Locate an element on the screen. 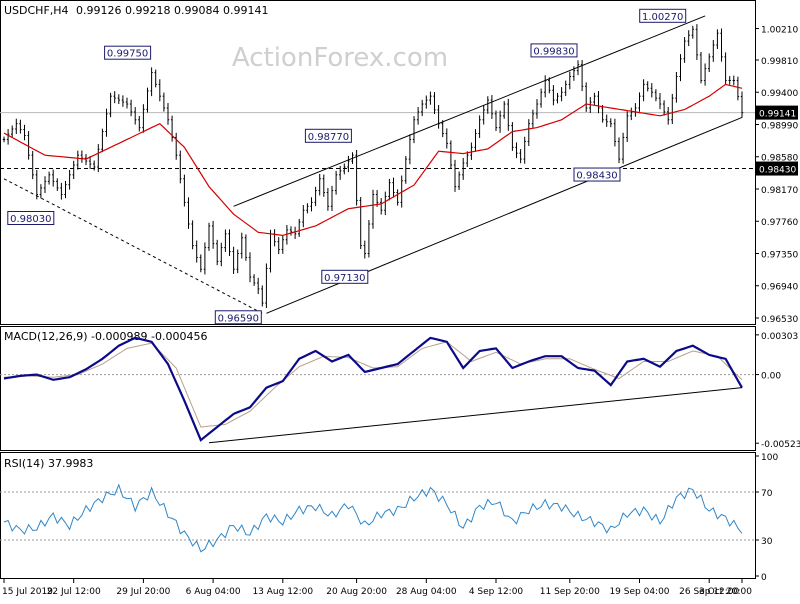  x-tick-label: 6 Aug 04:00 is located at coordinates (213, 592).